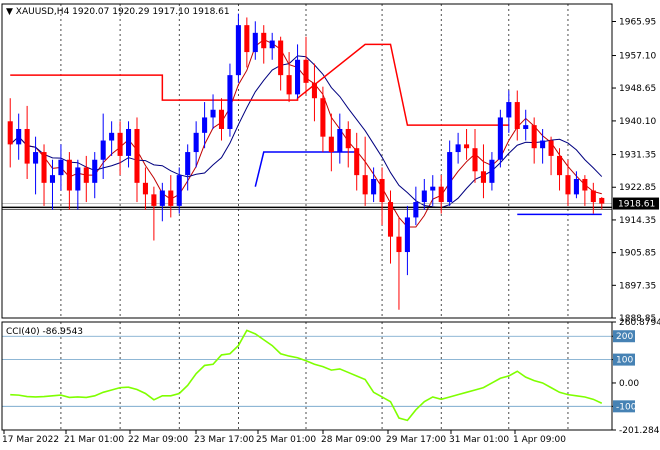 The height and width of the screenshot is (450, 660). What do you see at coordinates (637, 286) in the screenshot?
I see `price-tick-label: 1897.35` at bounding box center [637, 286].